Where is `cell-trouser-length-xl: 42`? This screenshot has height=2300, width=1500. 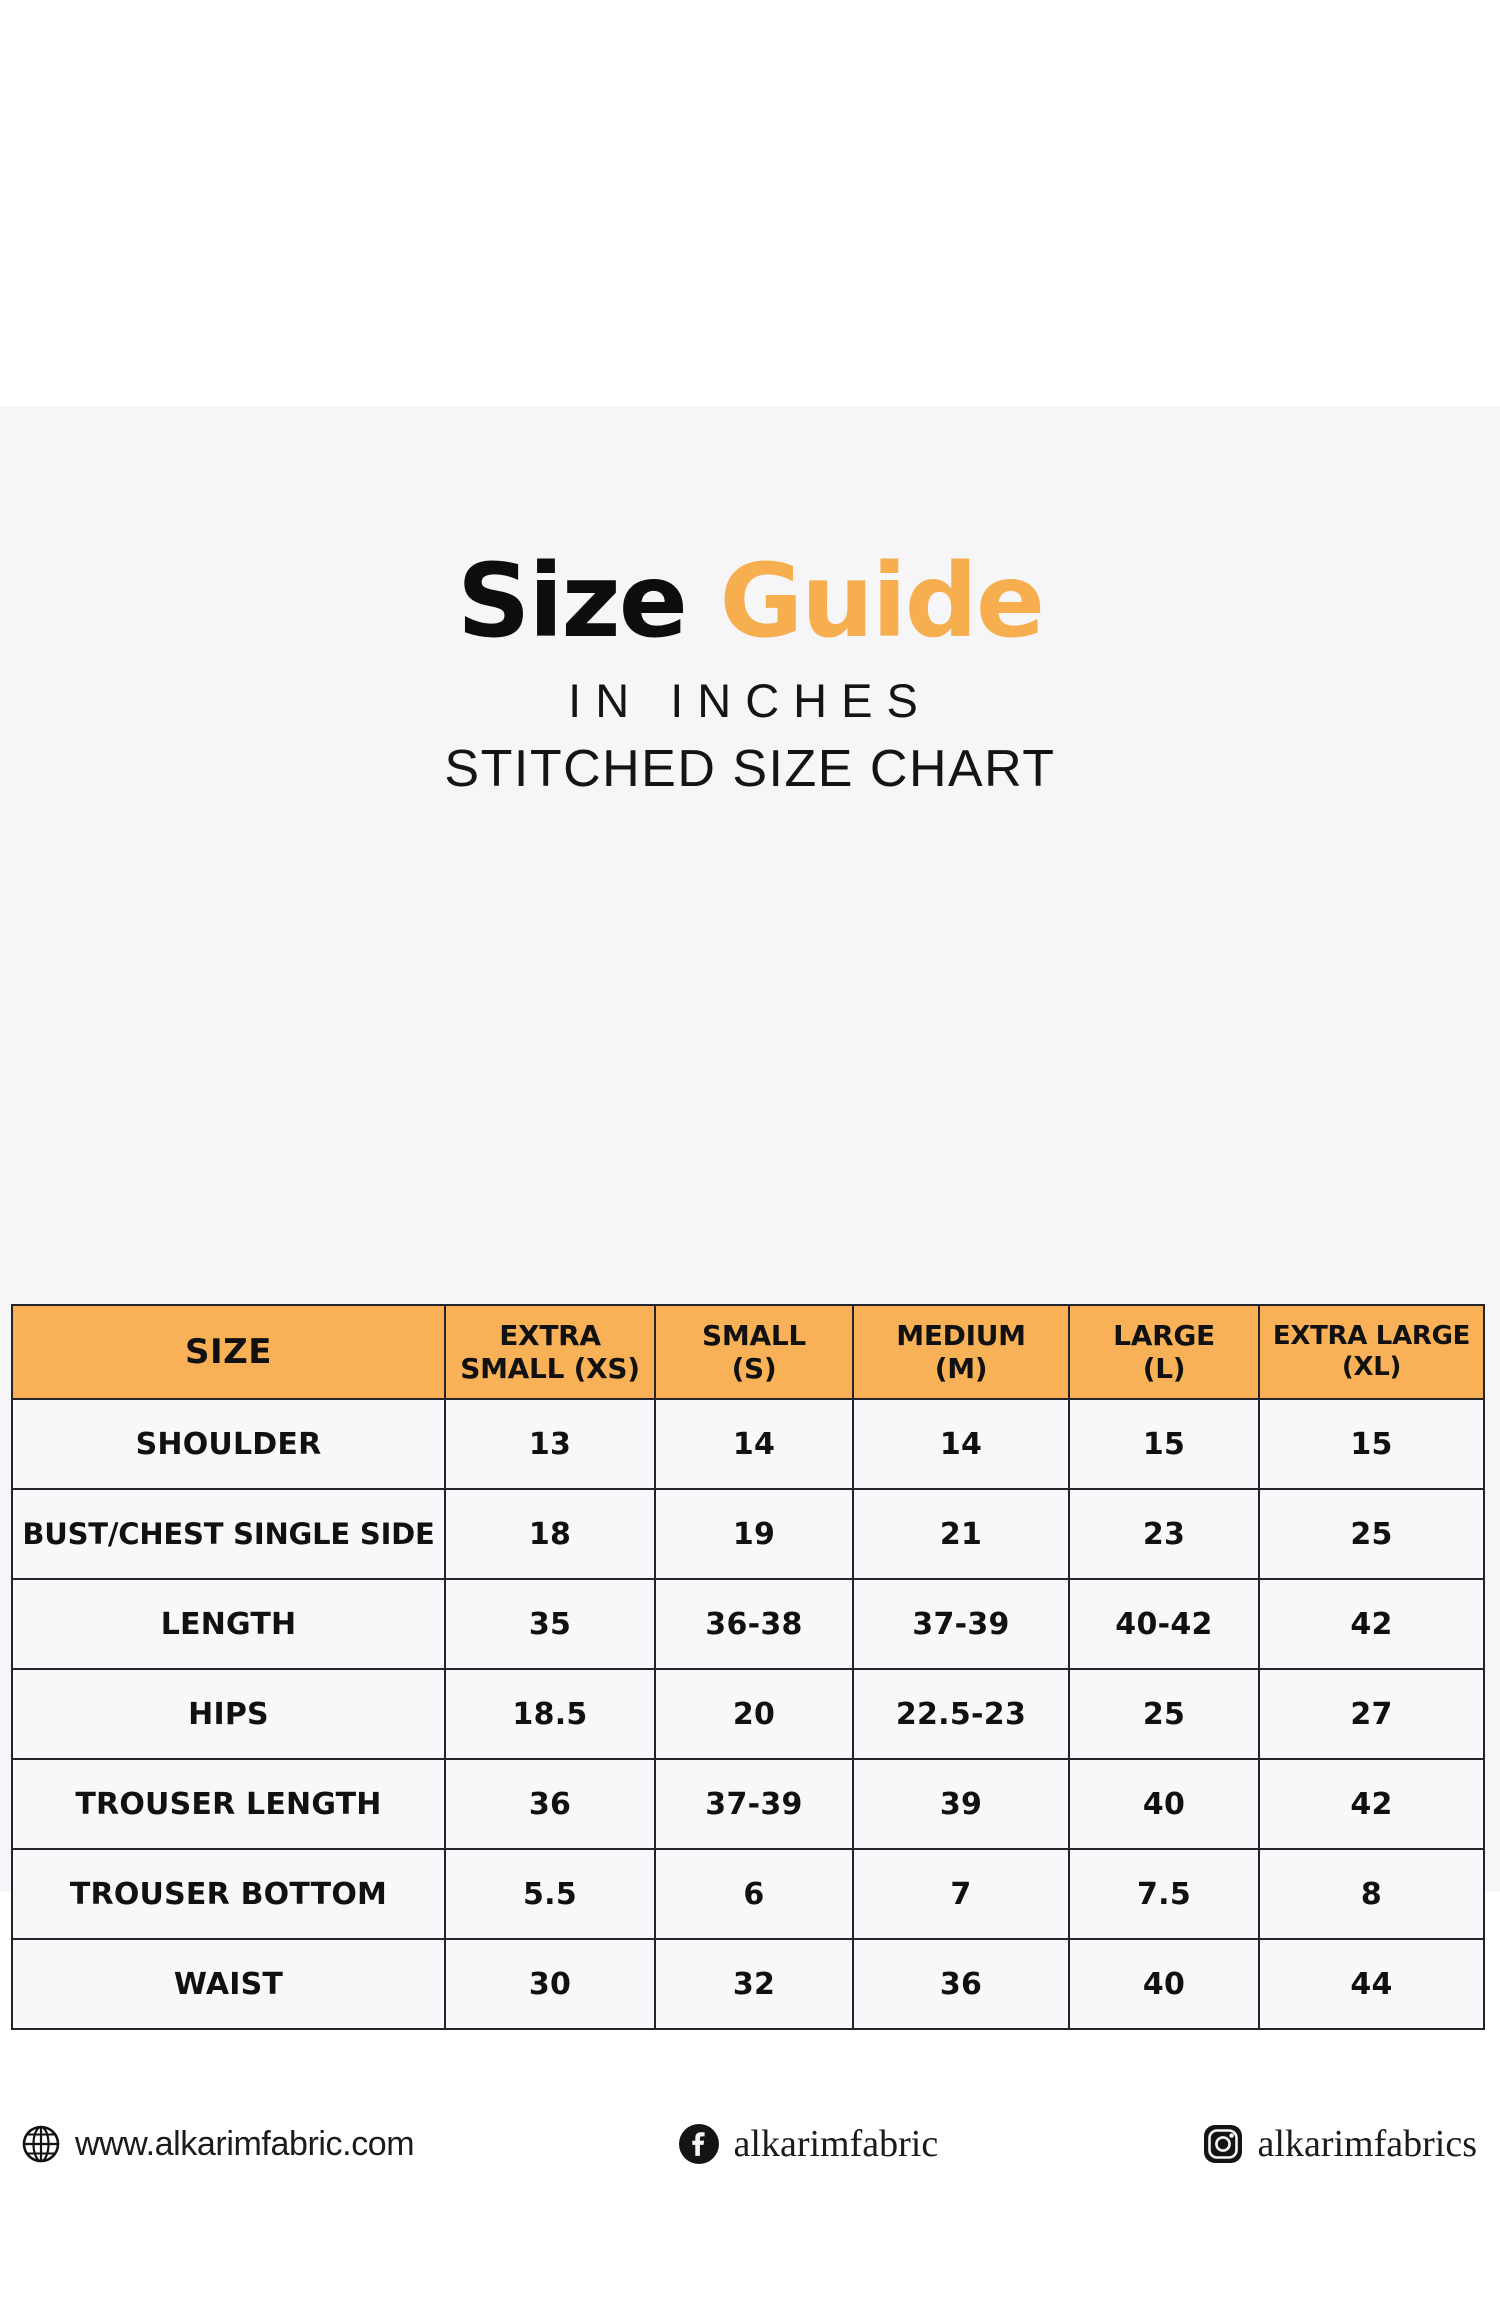
cell-trouser-length-xl: 42 is located at coordinates (1371, 1804).